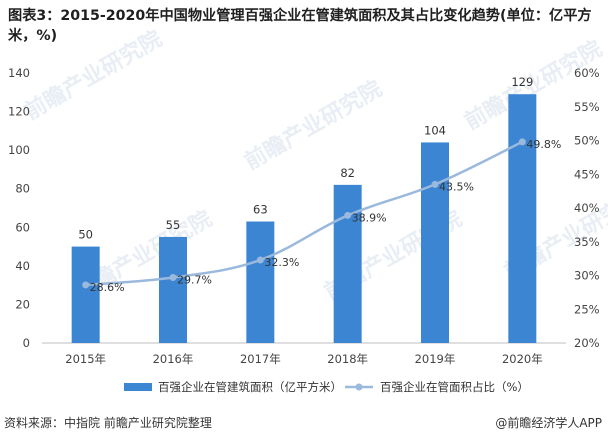 The image size is (608, 443). What do you see at coordinates (281, 262) in the screenshot?
I see `line-value-label: 32.3%` at bounding box center [281, 262].